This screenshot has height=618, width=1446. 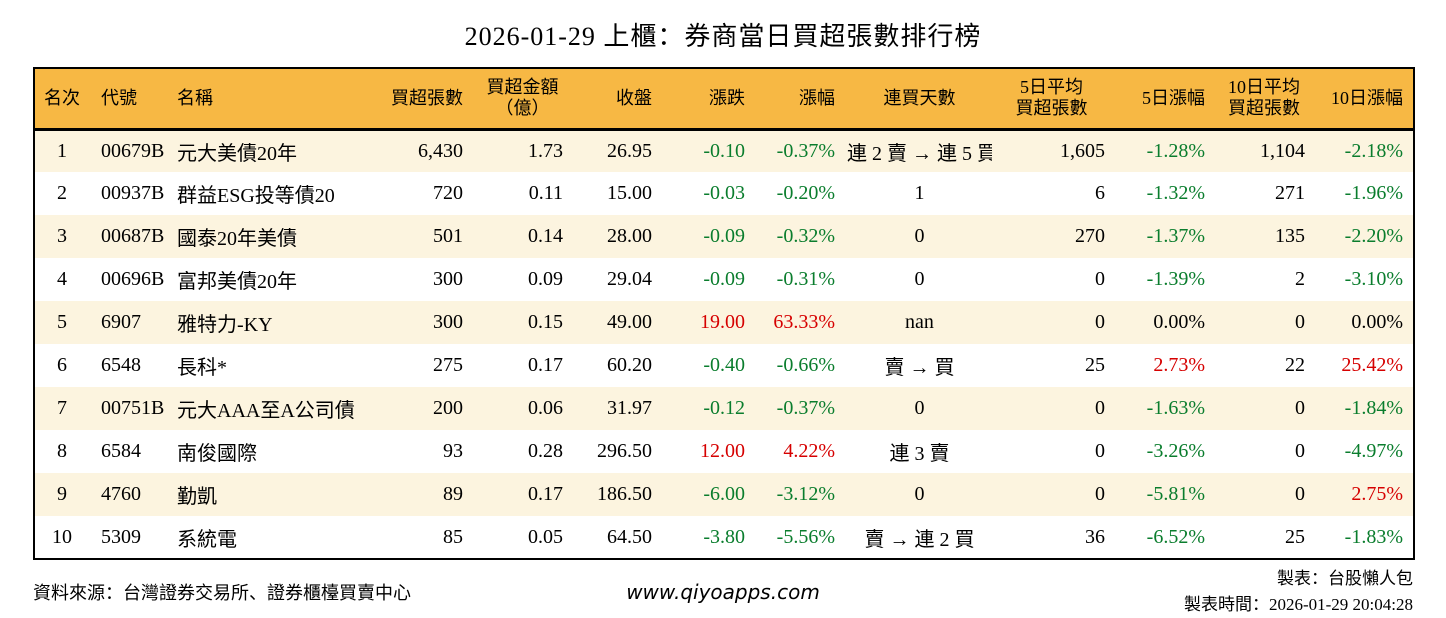 I want to click on cell-amount: 0.14, so click(x=545, y=236).